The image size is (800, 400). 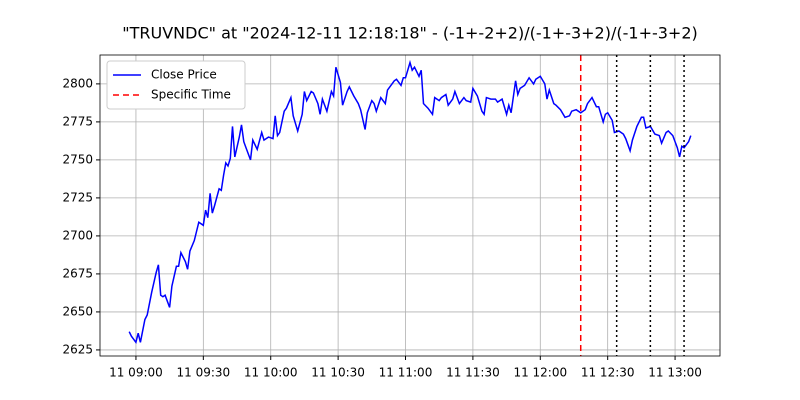 I want to click on x-tick-label: 11 10:00, so click(x=271, y=373).